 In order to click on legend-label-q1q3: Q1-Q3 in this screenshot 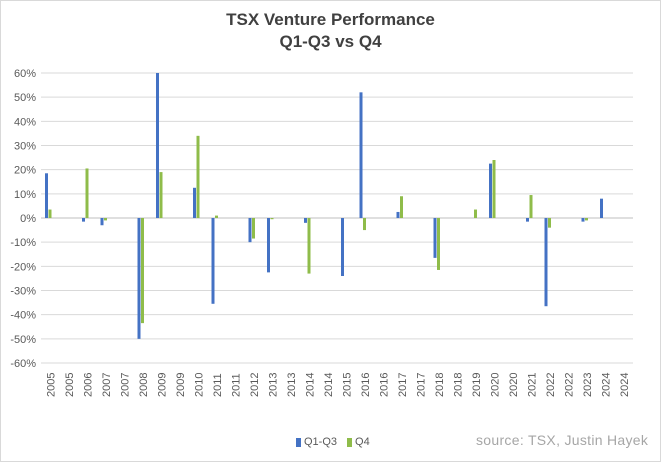, I will do `click(321, 442)`.